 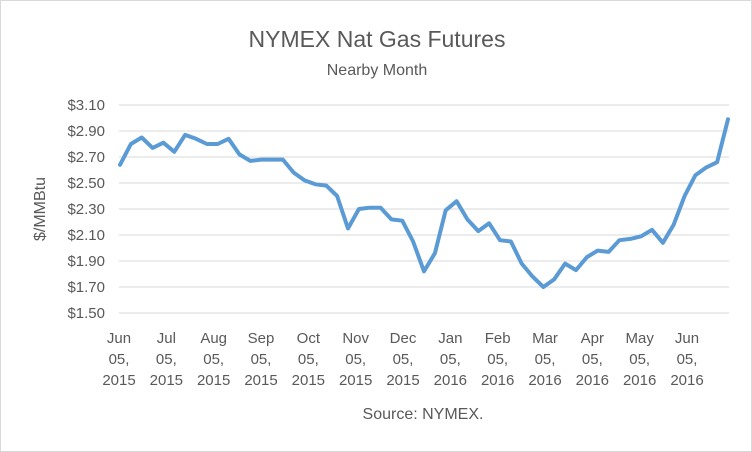 What do you see at coordinates (639, 359) in the screenshot?
I see `x-tick-label: May 05, 2016` at bounding box center [639, 359].